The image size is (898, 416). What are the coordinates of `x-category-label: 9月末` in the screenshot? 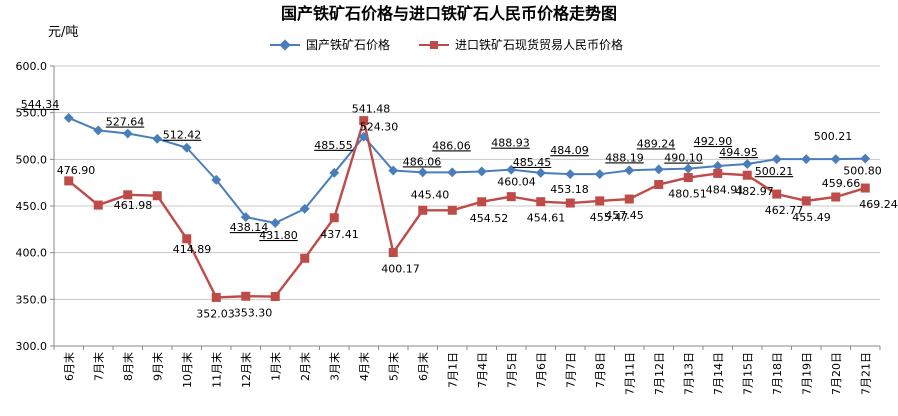 It's located at (157, 366).